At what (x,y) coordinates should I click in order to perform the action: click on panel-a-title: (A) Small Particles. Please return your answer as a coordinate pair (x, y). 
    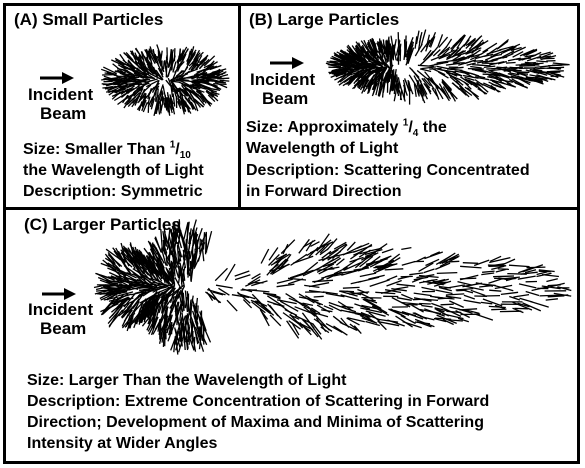
    Looking at the image, I should click on (89, 19).